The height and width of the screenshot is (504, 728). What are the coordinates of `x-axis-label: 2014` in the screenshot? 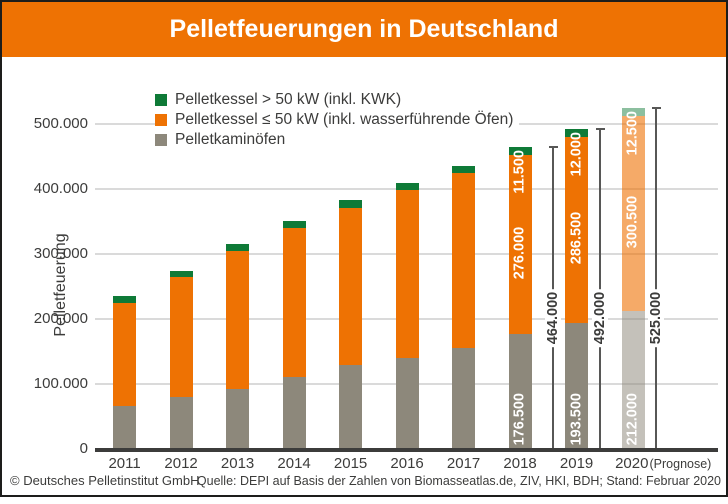 It's located at (294, 463).